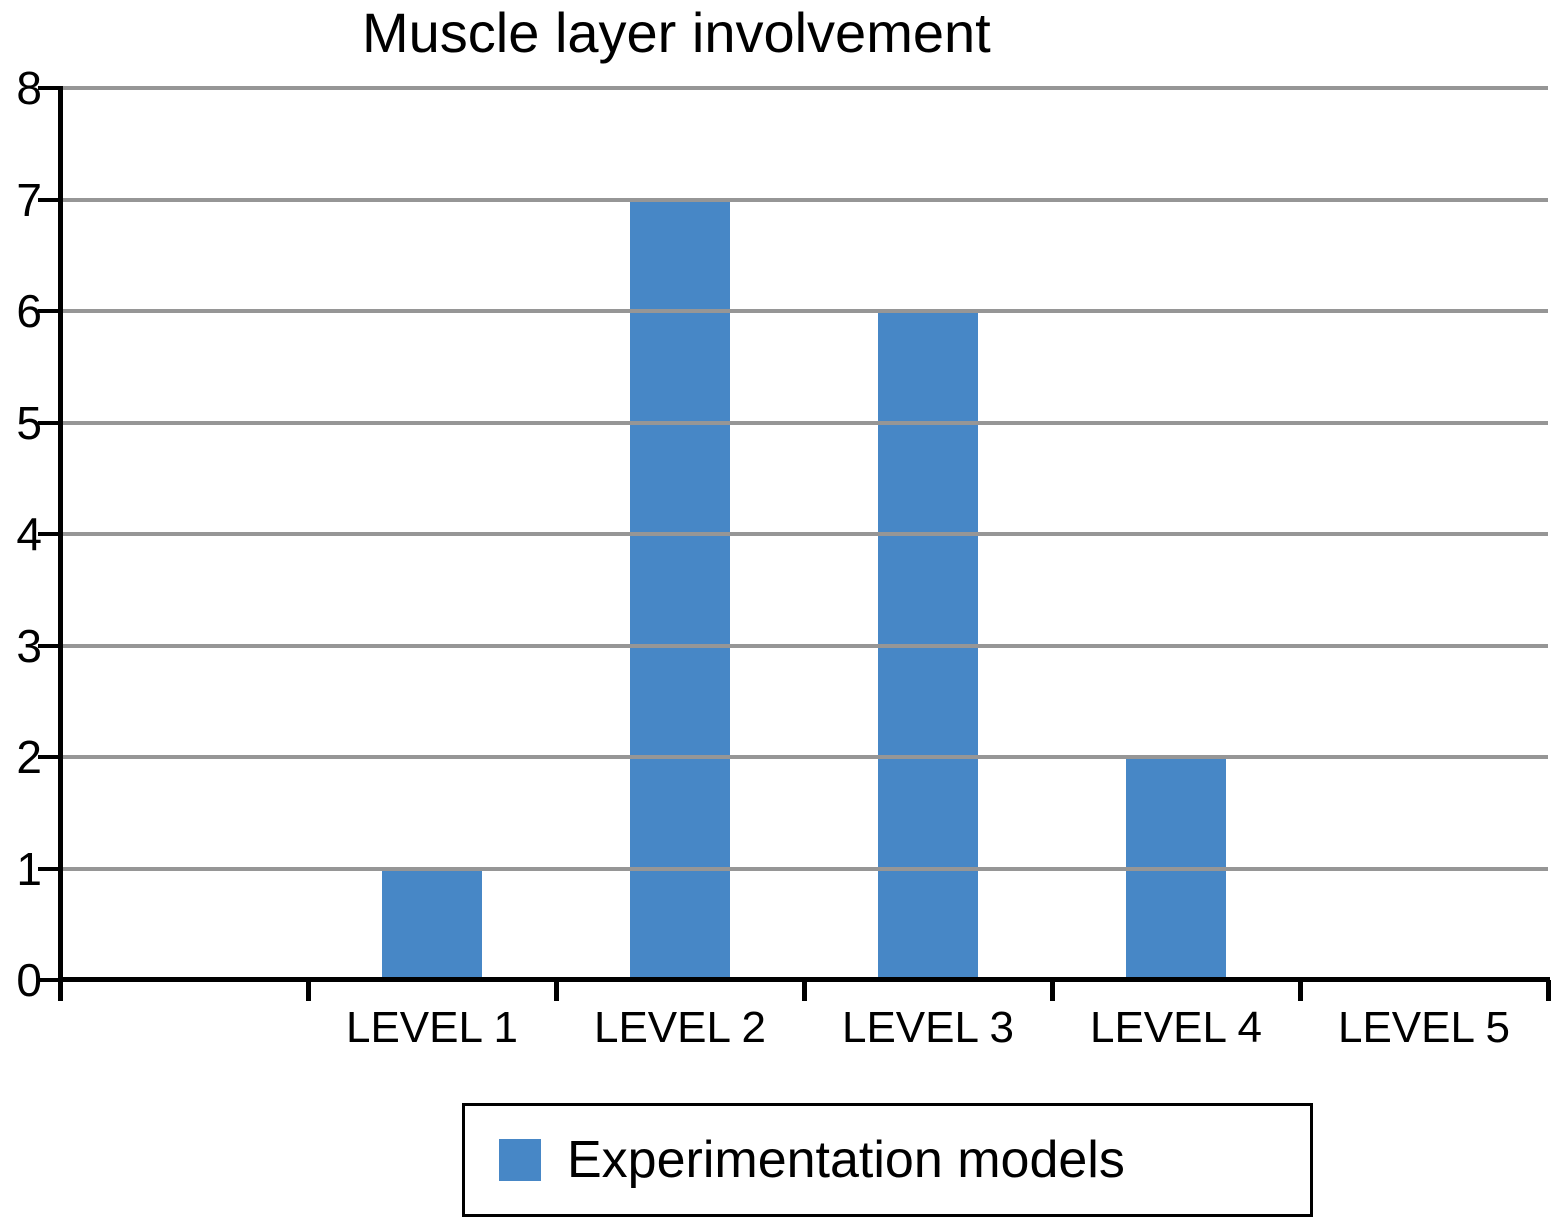  I want to click on legend-label: Experimentation models, so click(846, 1160).